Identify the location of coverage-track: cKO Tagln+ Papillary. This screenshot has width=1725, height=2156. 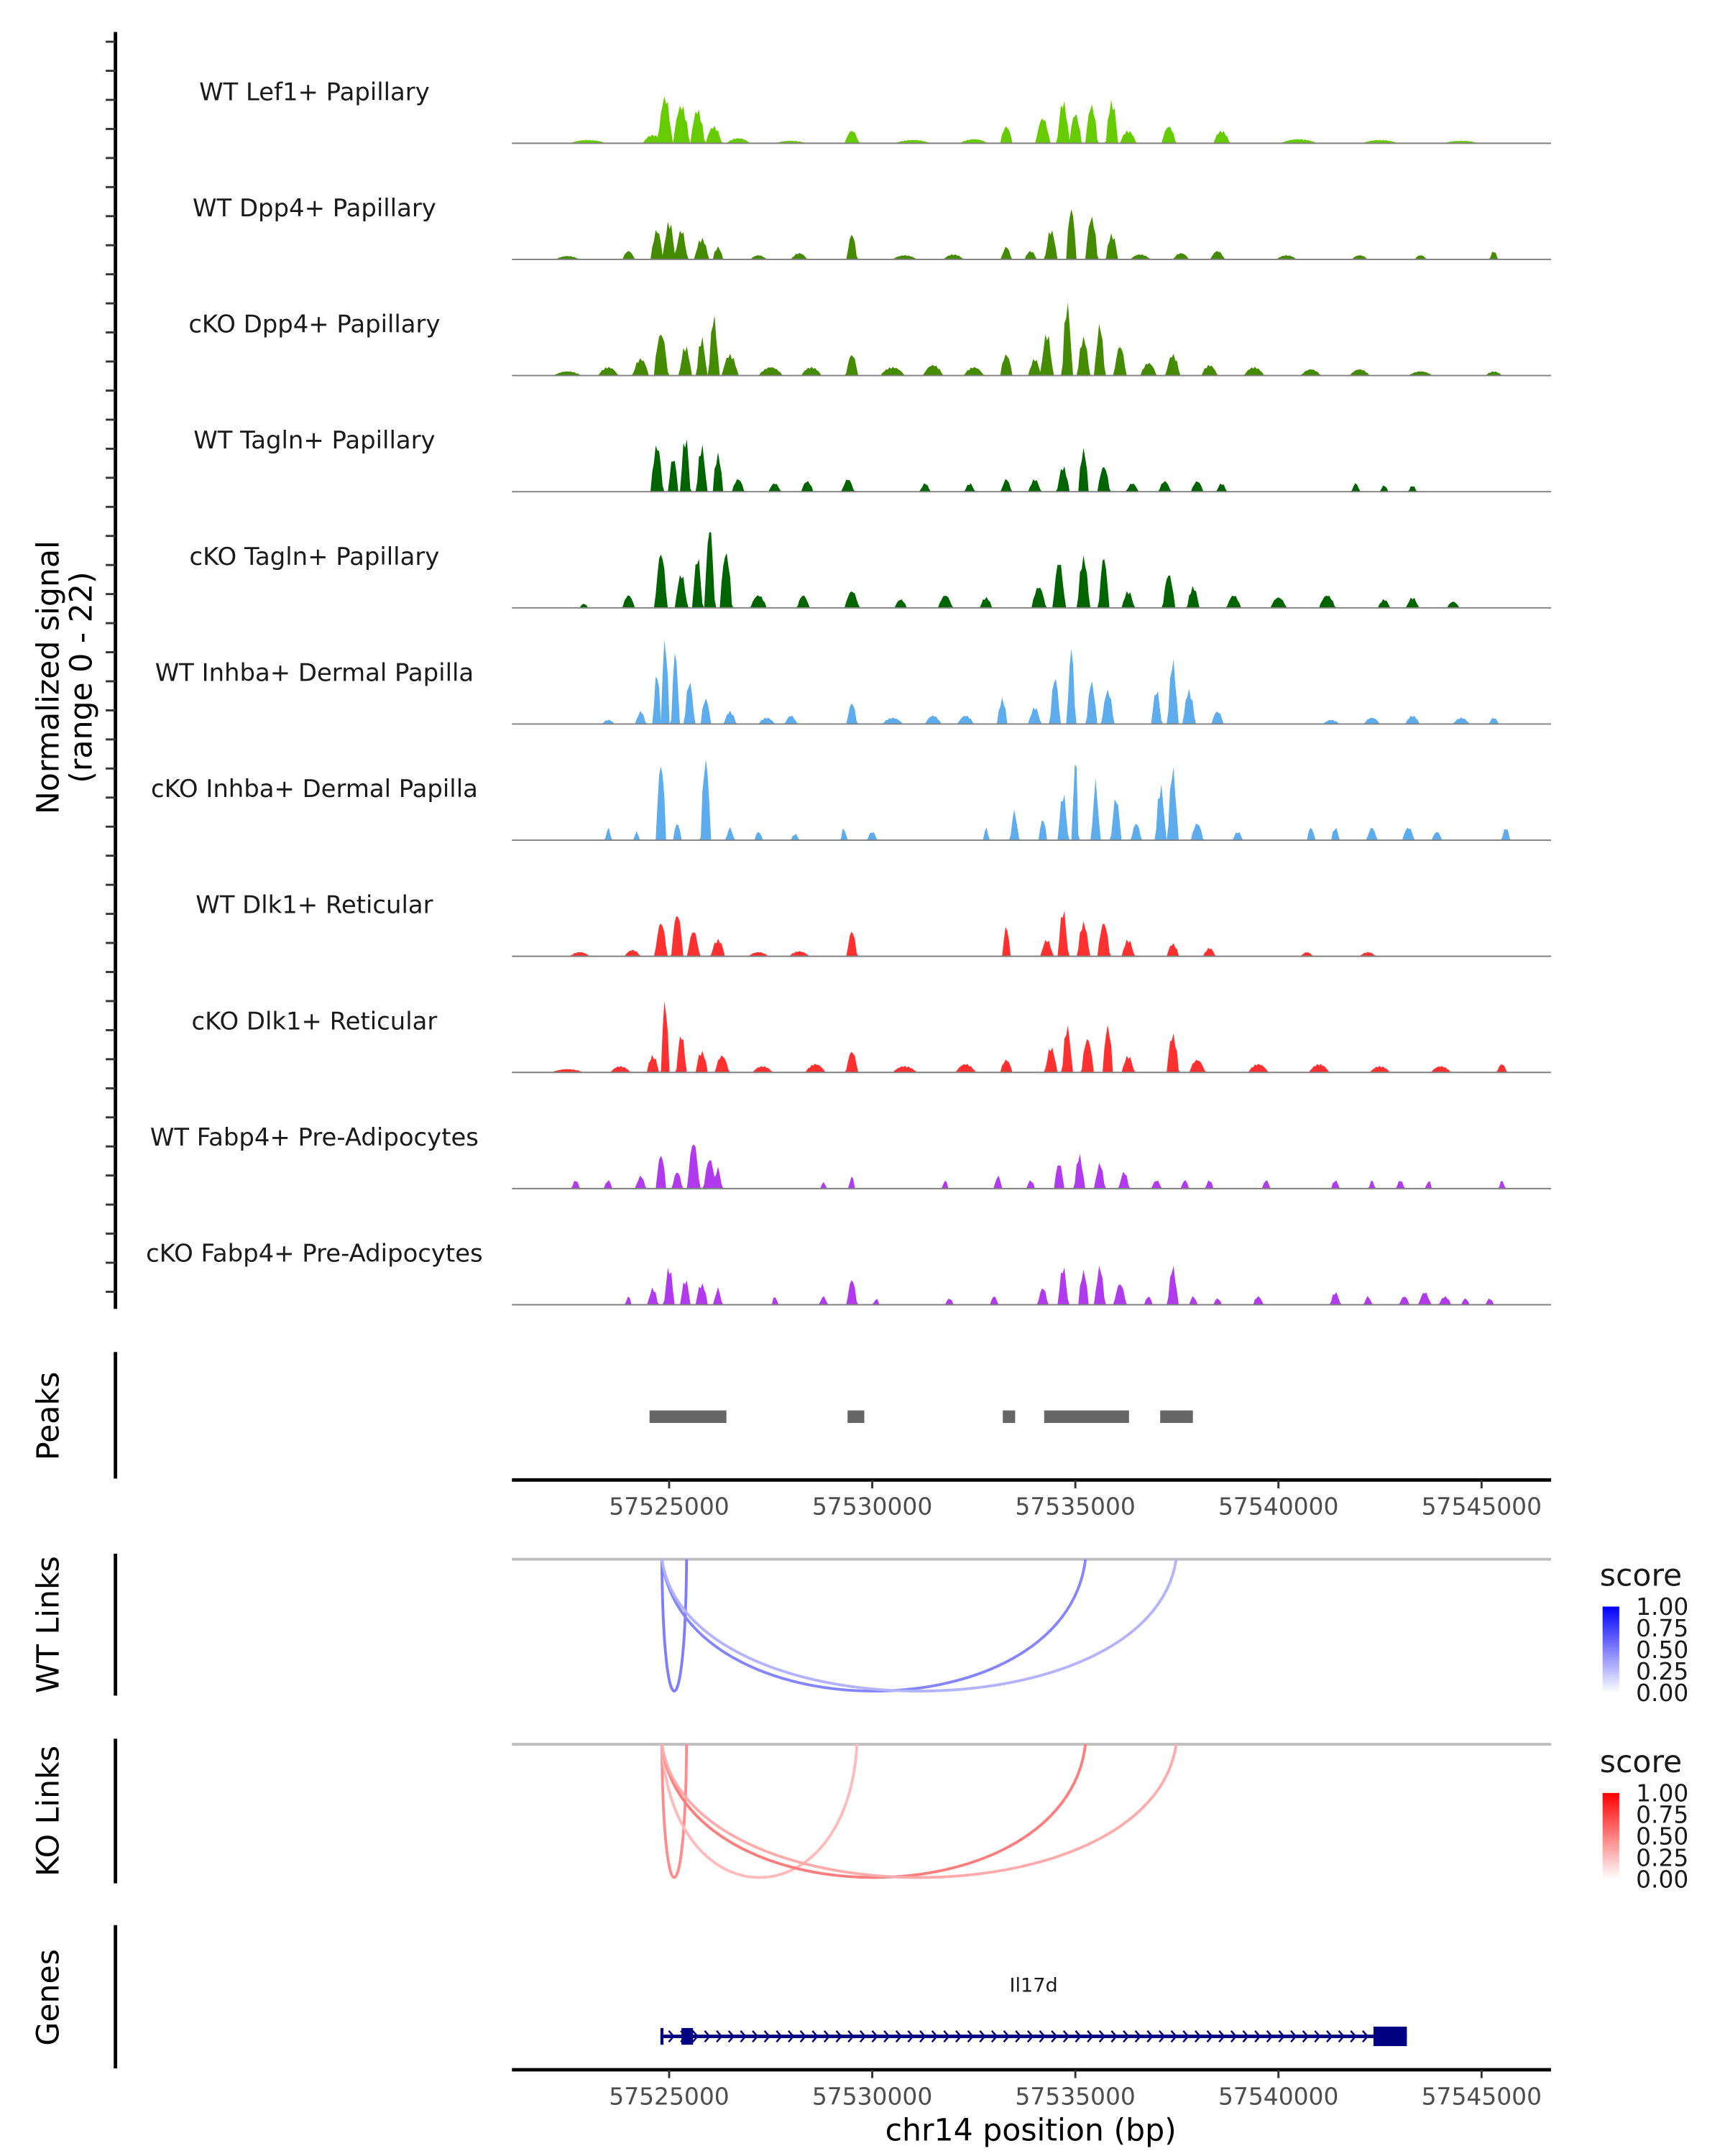
(871, 570).